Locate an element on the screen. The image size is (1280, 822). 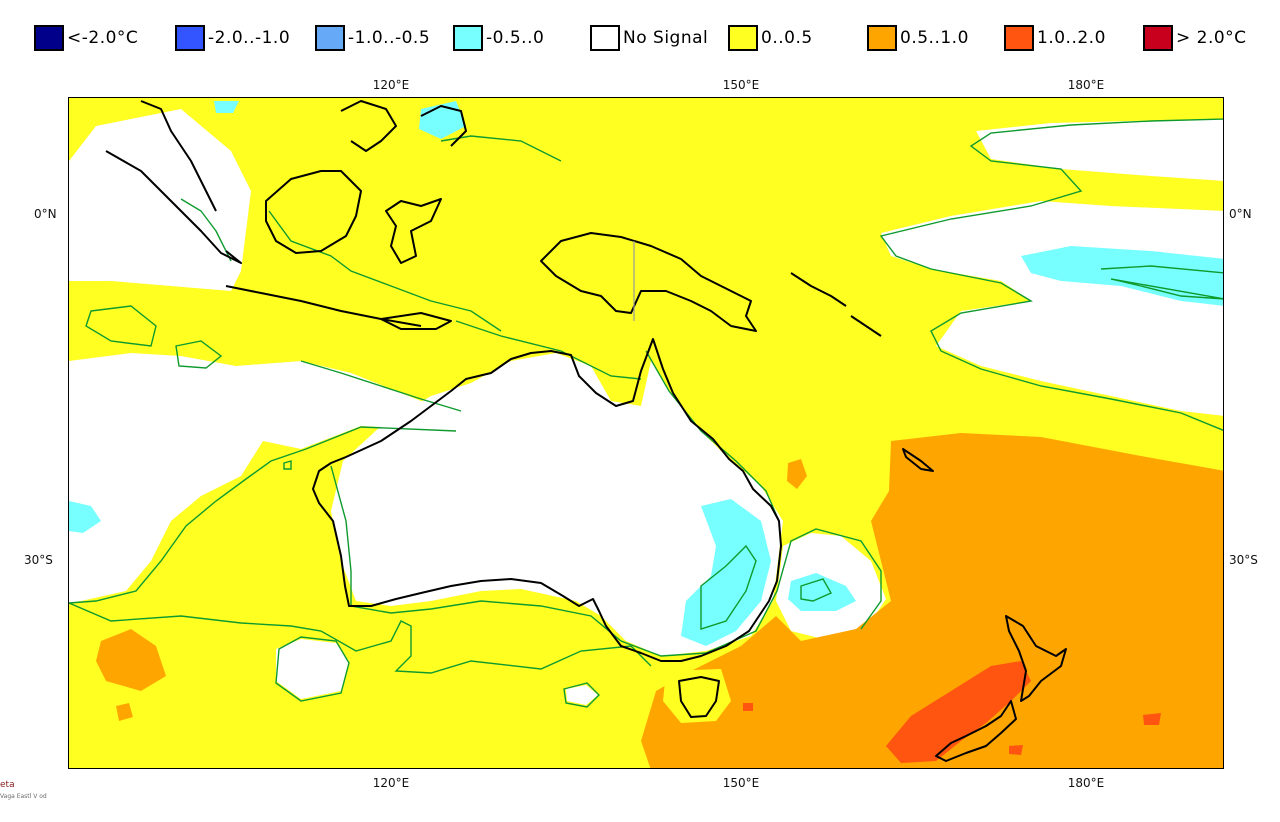
contour-australia-west is located at coordinates (265, 482).